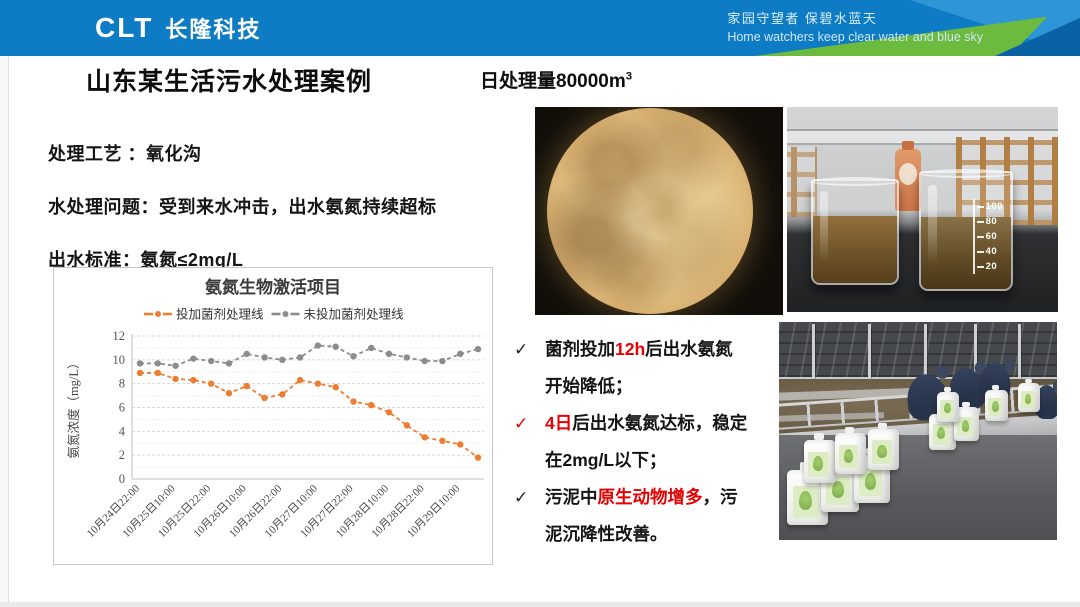 The width and height of the screenshot is (1080, 607). I want to click on reagent-bottle-label, so click(908, 174).